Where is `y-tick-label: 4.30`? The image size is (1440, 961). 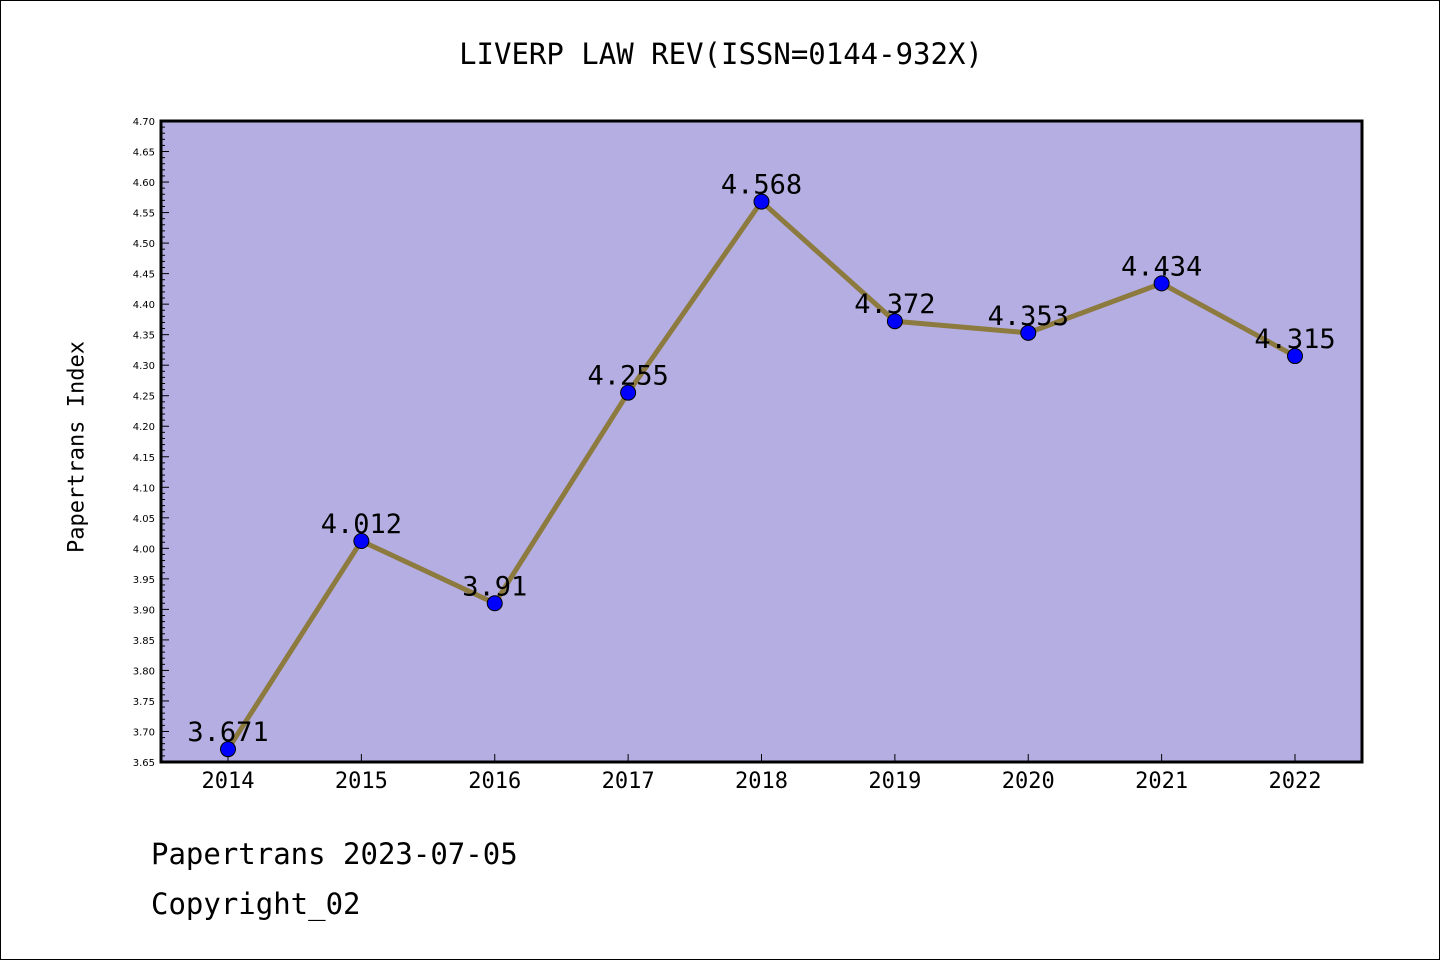 y-tick-label: 4.30 is located at coordinates (144, 366).